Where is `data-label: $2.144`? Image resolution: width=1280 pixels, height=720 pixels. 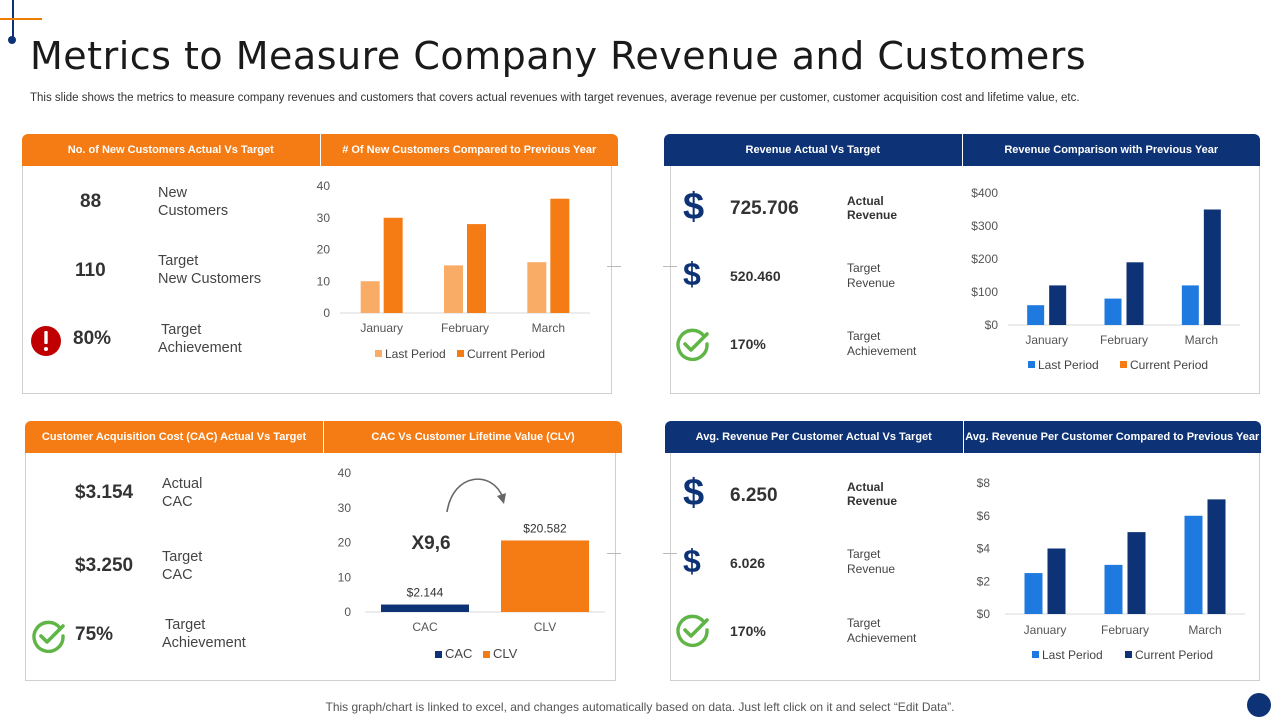
data-label: $2.144 is located at coordinates (425, 593).